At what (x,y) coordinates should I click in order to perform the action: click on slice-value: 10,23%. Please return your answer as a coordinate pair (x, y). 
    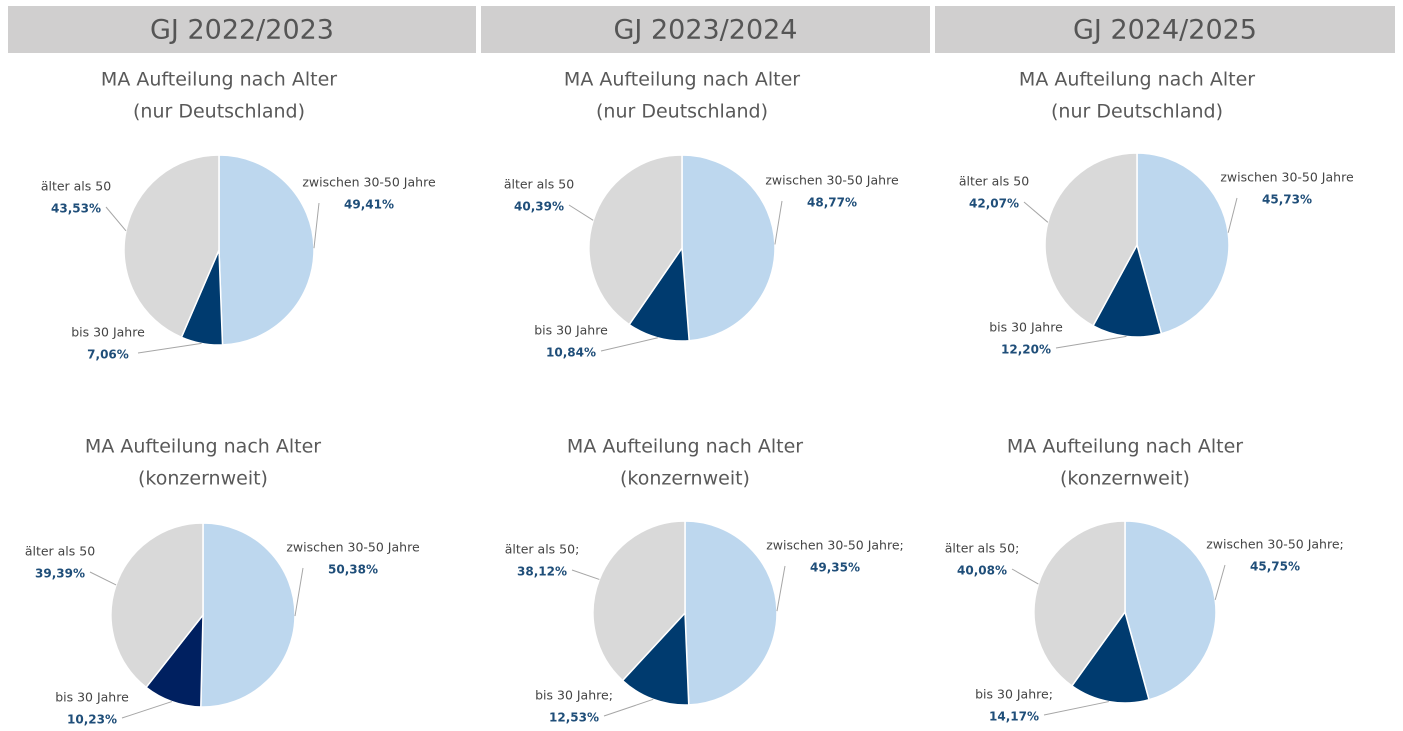
    Looking at the image, I should click on (92, 720).